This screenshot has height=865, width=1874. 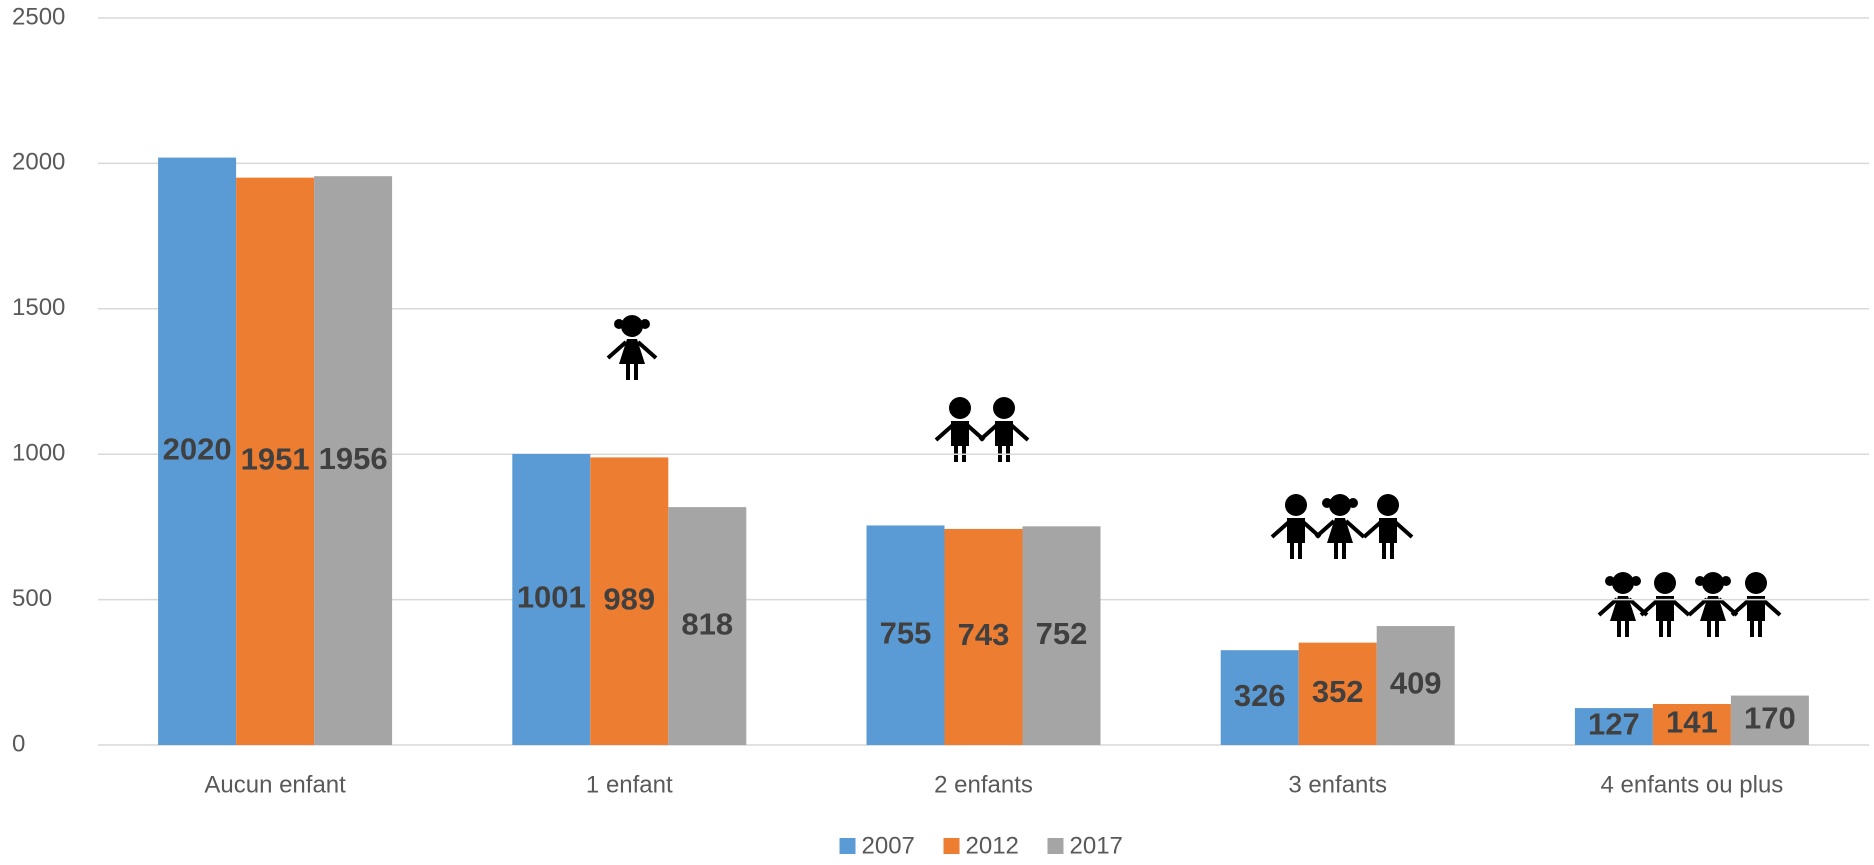 What do you see at coordinates (32, 598) in the screenshot?
I see `y-tick-label: 500` at bounding box center [32, 598].